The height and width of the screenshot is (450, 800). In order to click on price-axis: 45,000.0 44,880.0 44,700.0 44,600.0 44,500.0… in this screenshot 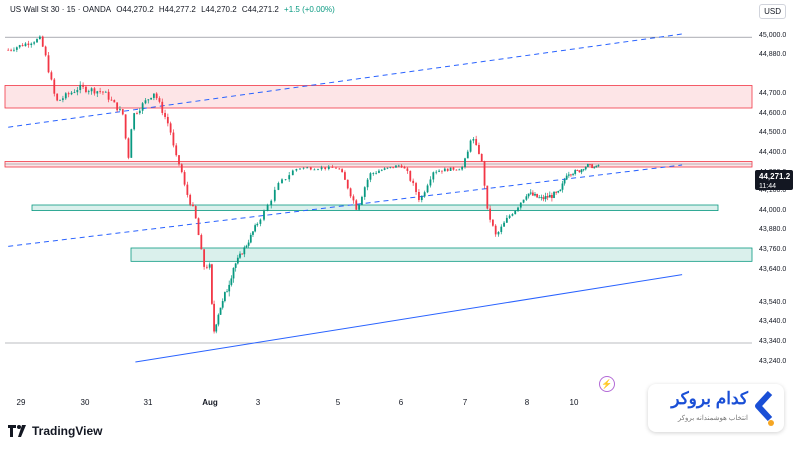, I will do `click(772, 198)`.